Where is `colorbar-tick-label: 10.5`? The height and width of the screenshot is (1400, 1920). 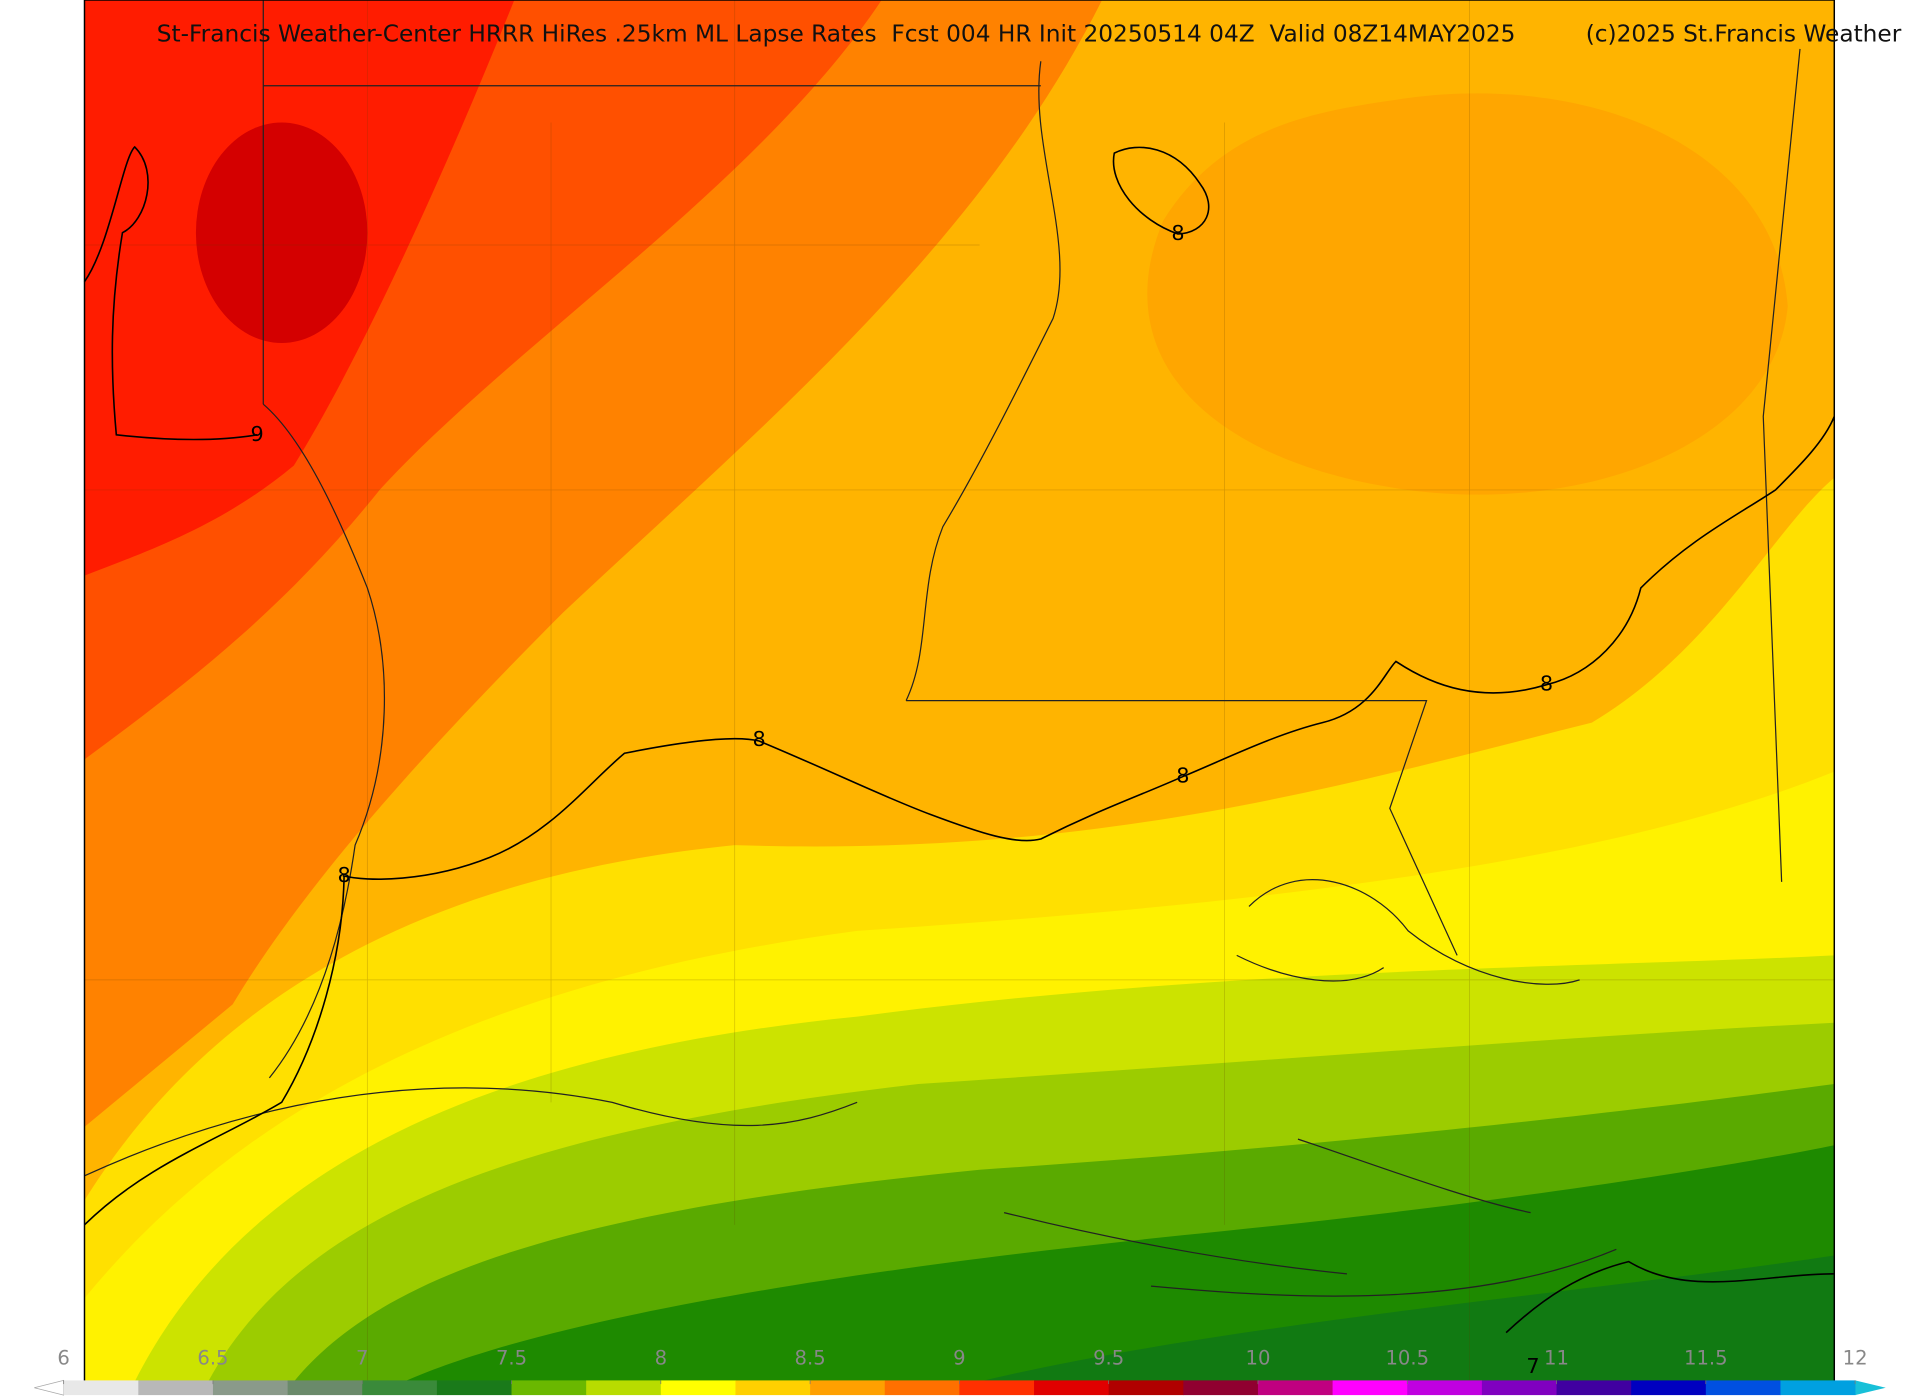 colorbar-tick-label: 10.5 is located at coordinates (1407, 1357).